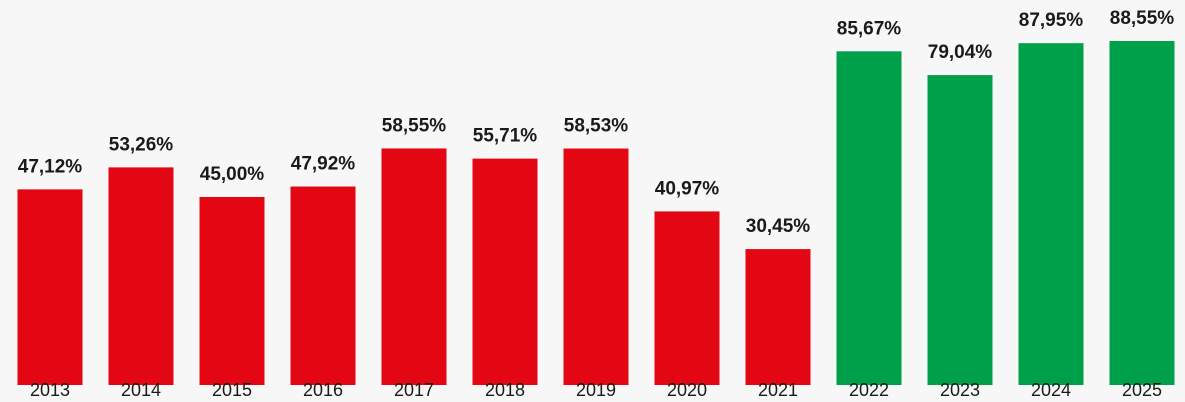  What do you see at coordinates (778, 390) in the screenshot?
I see `x-tick-label: 2021` at bounding box center [778, 390].